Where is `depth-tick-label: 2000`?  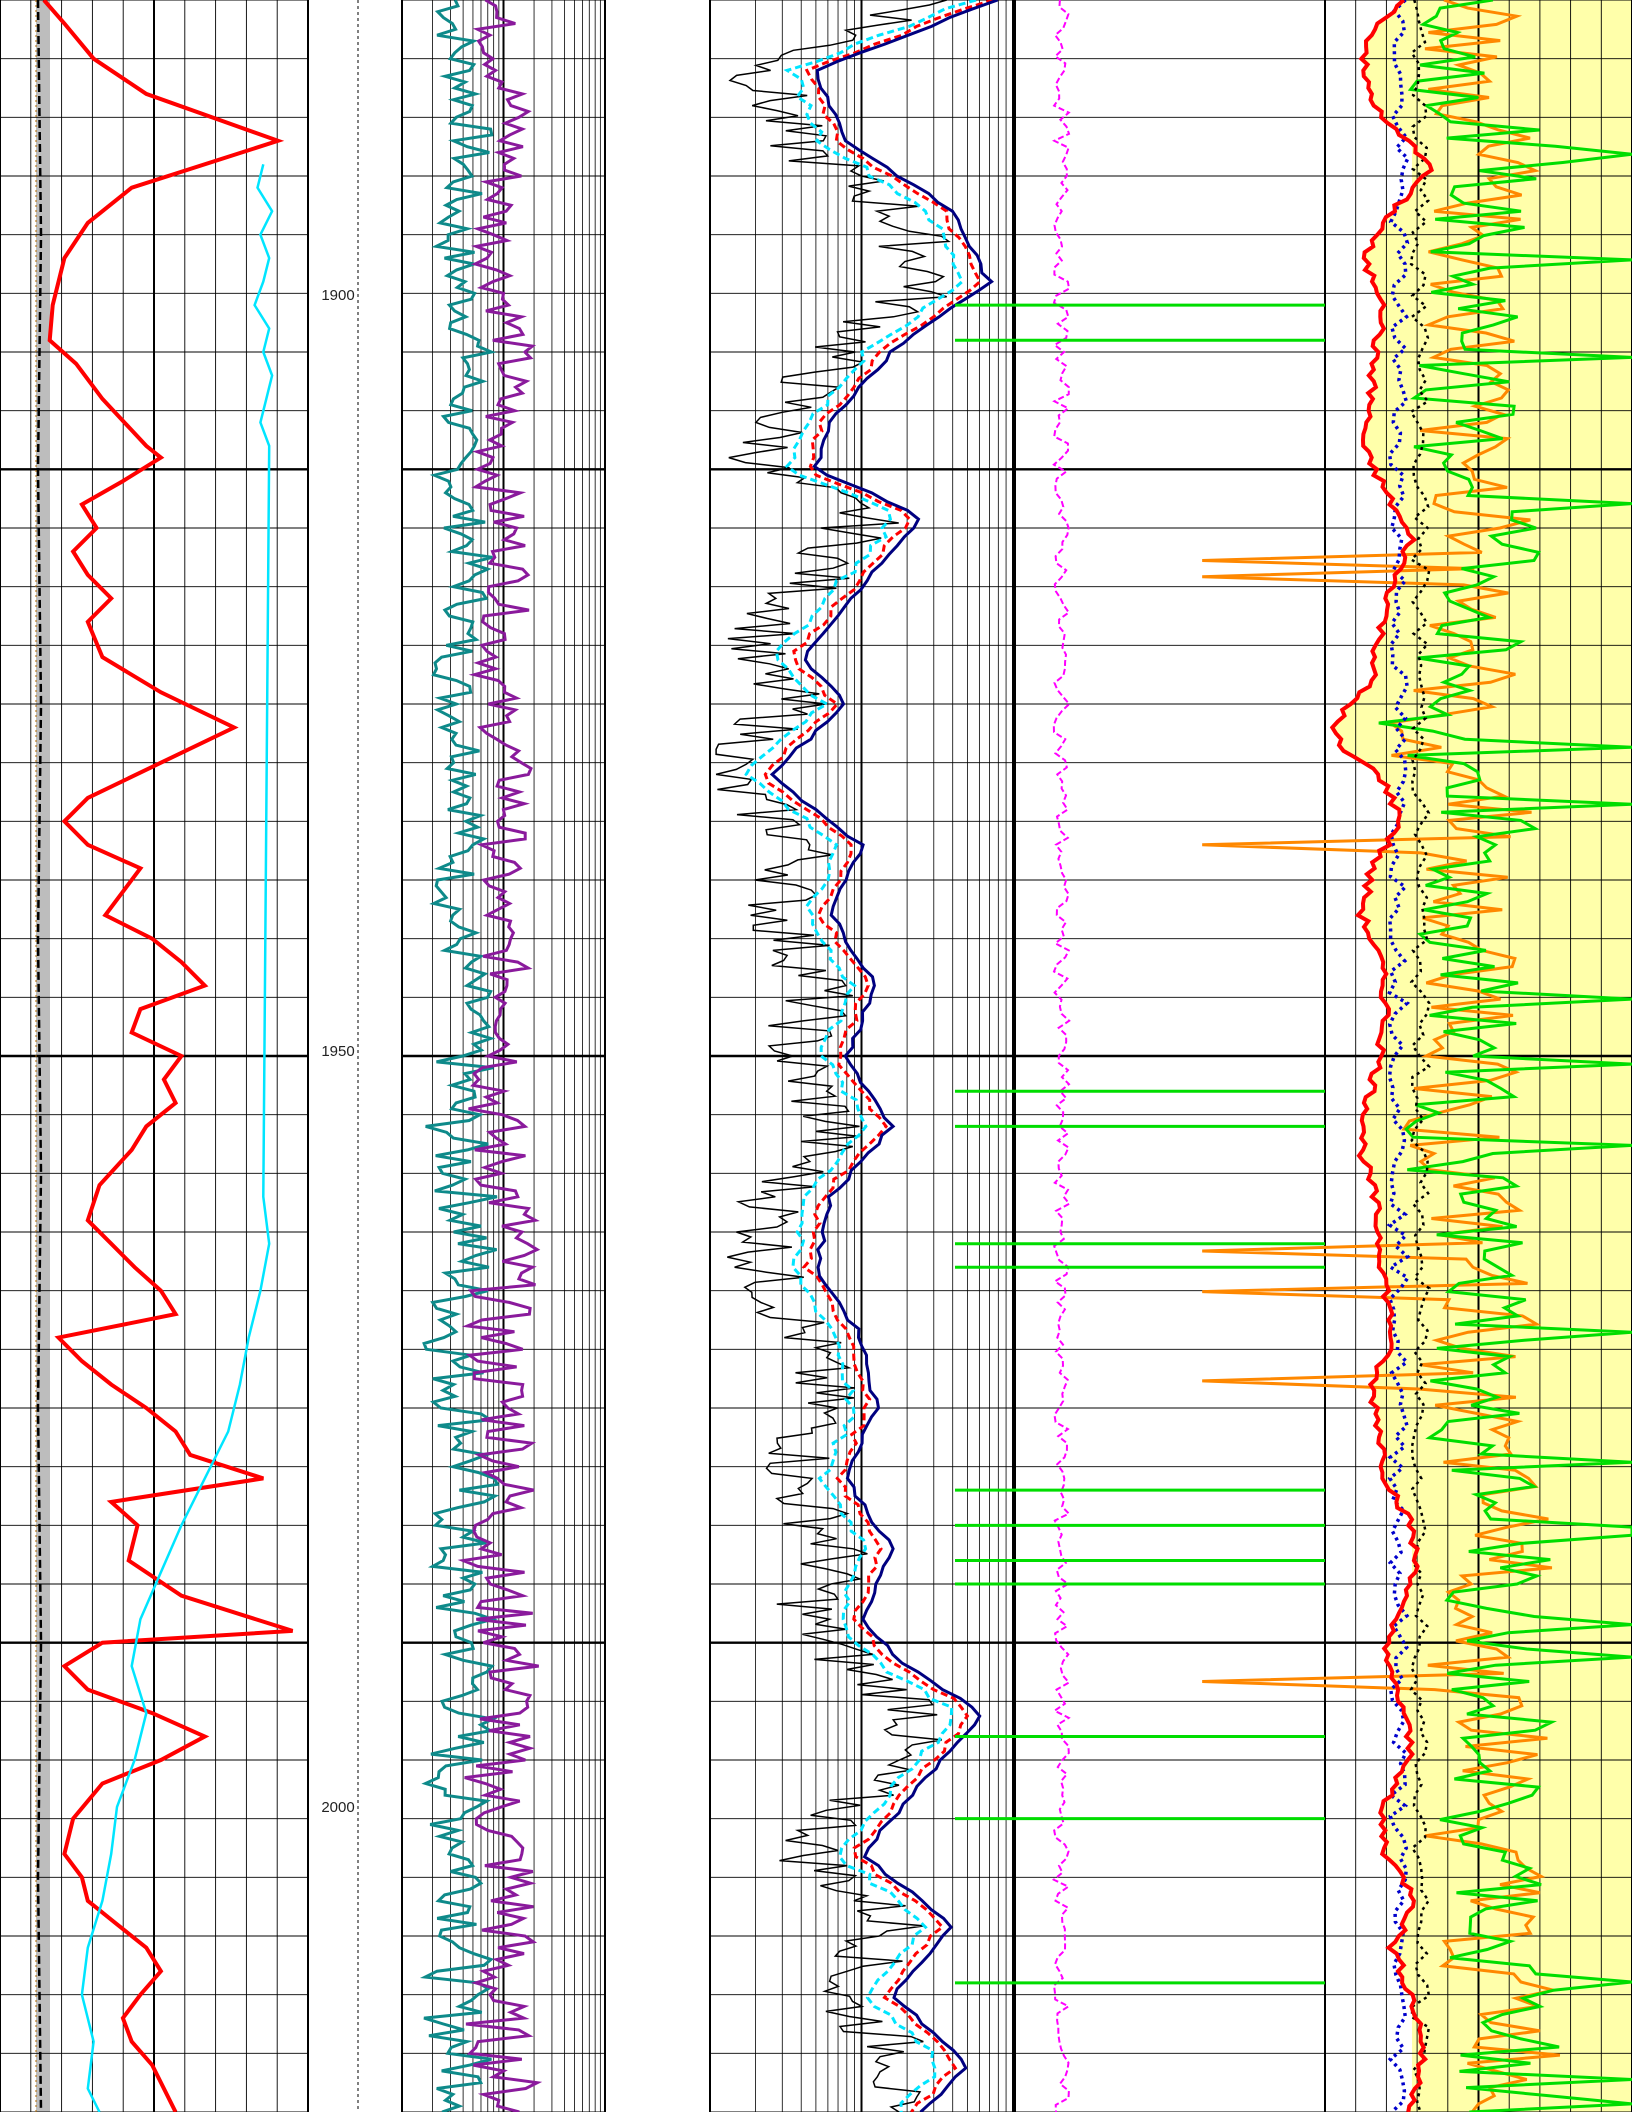
depth-tick-label: 2000 is located at coordinates (337, 1807).